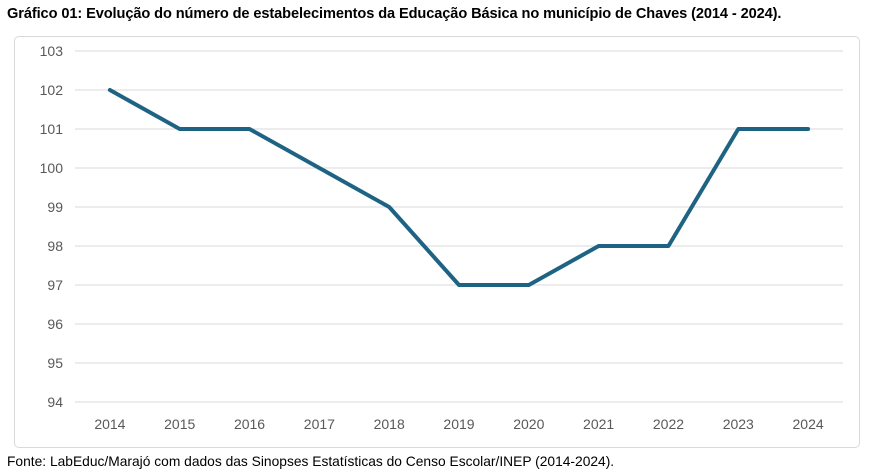 Image resolution: width=874 pixels, height=476 pixels. Describe the element at coordinates (668, 424) in the screenshot. I see `x-tick-label: 2022` at that location.